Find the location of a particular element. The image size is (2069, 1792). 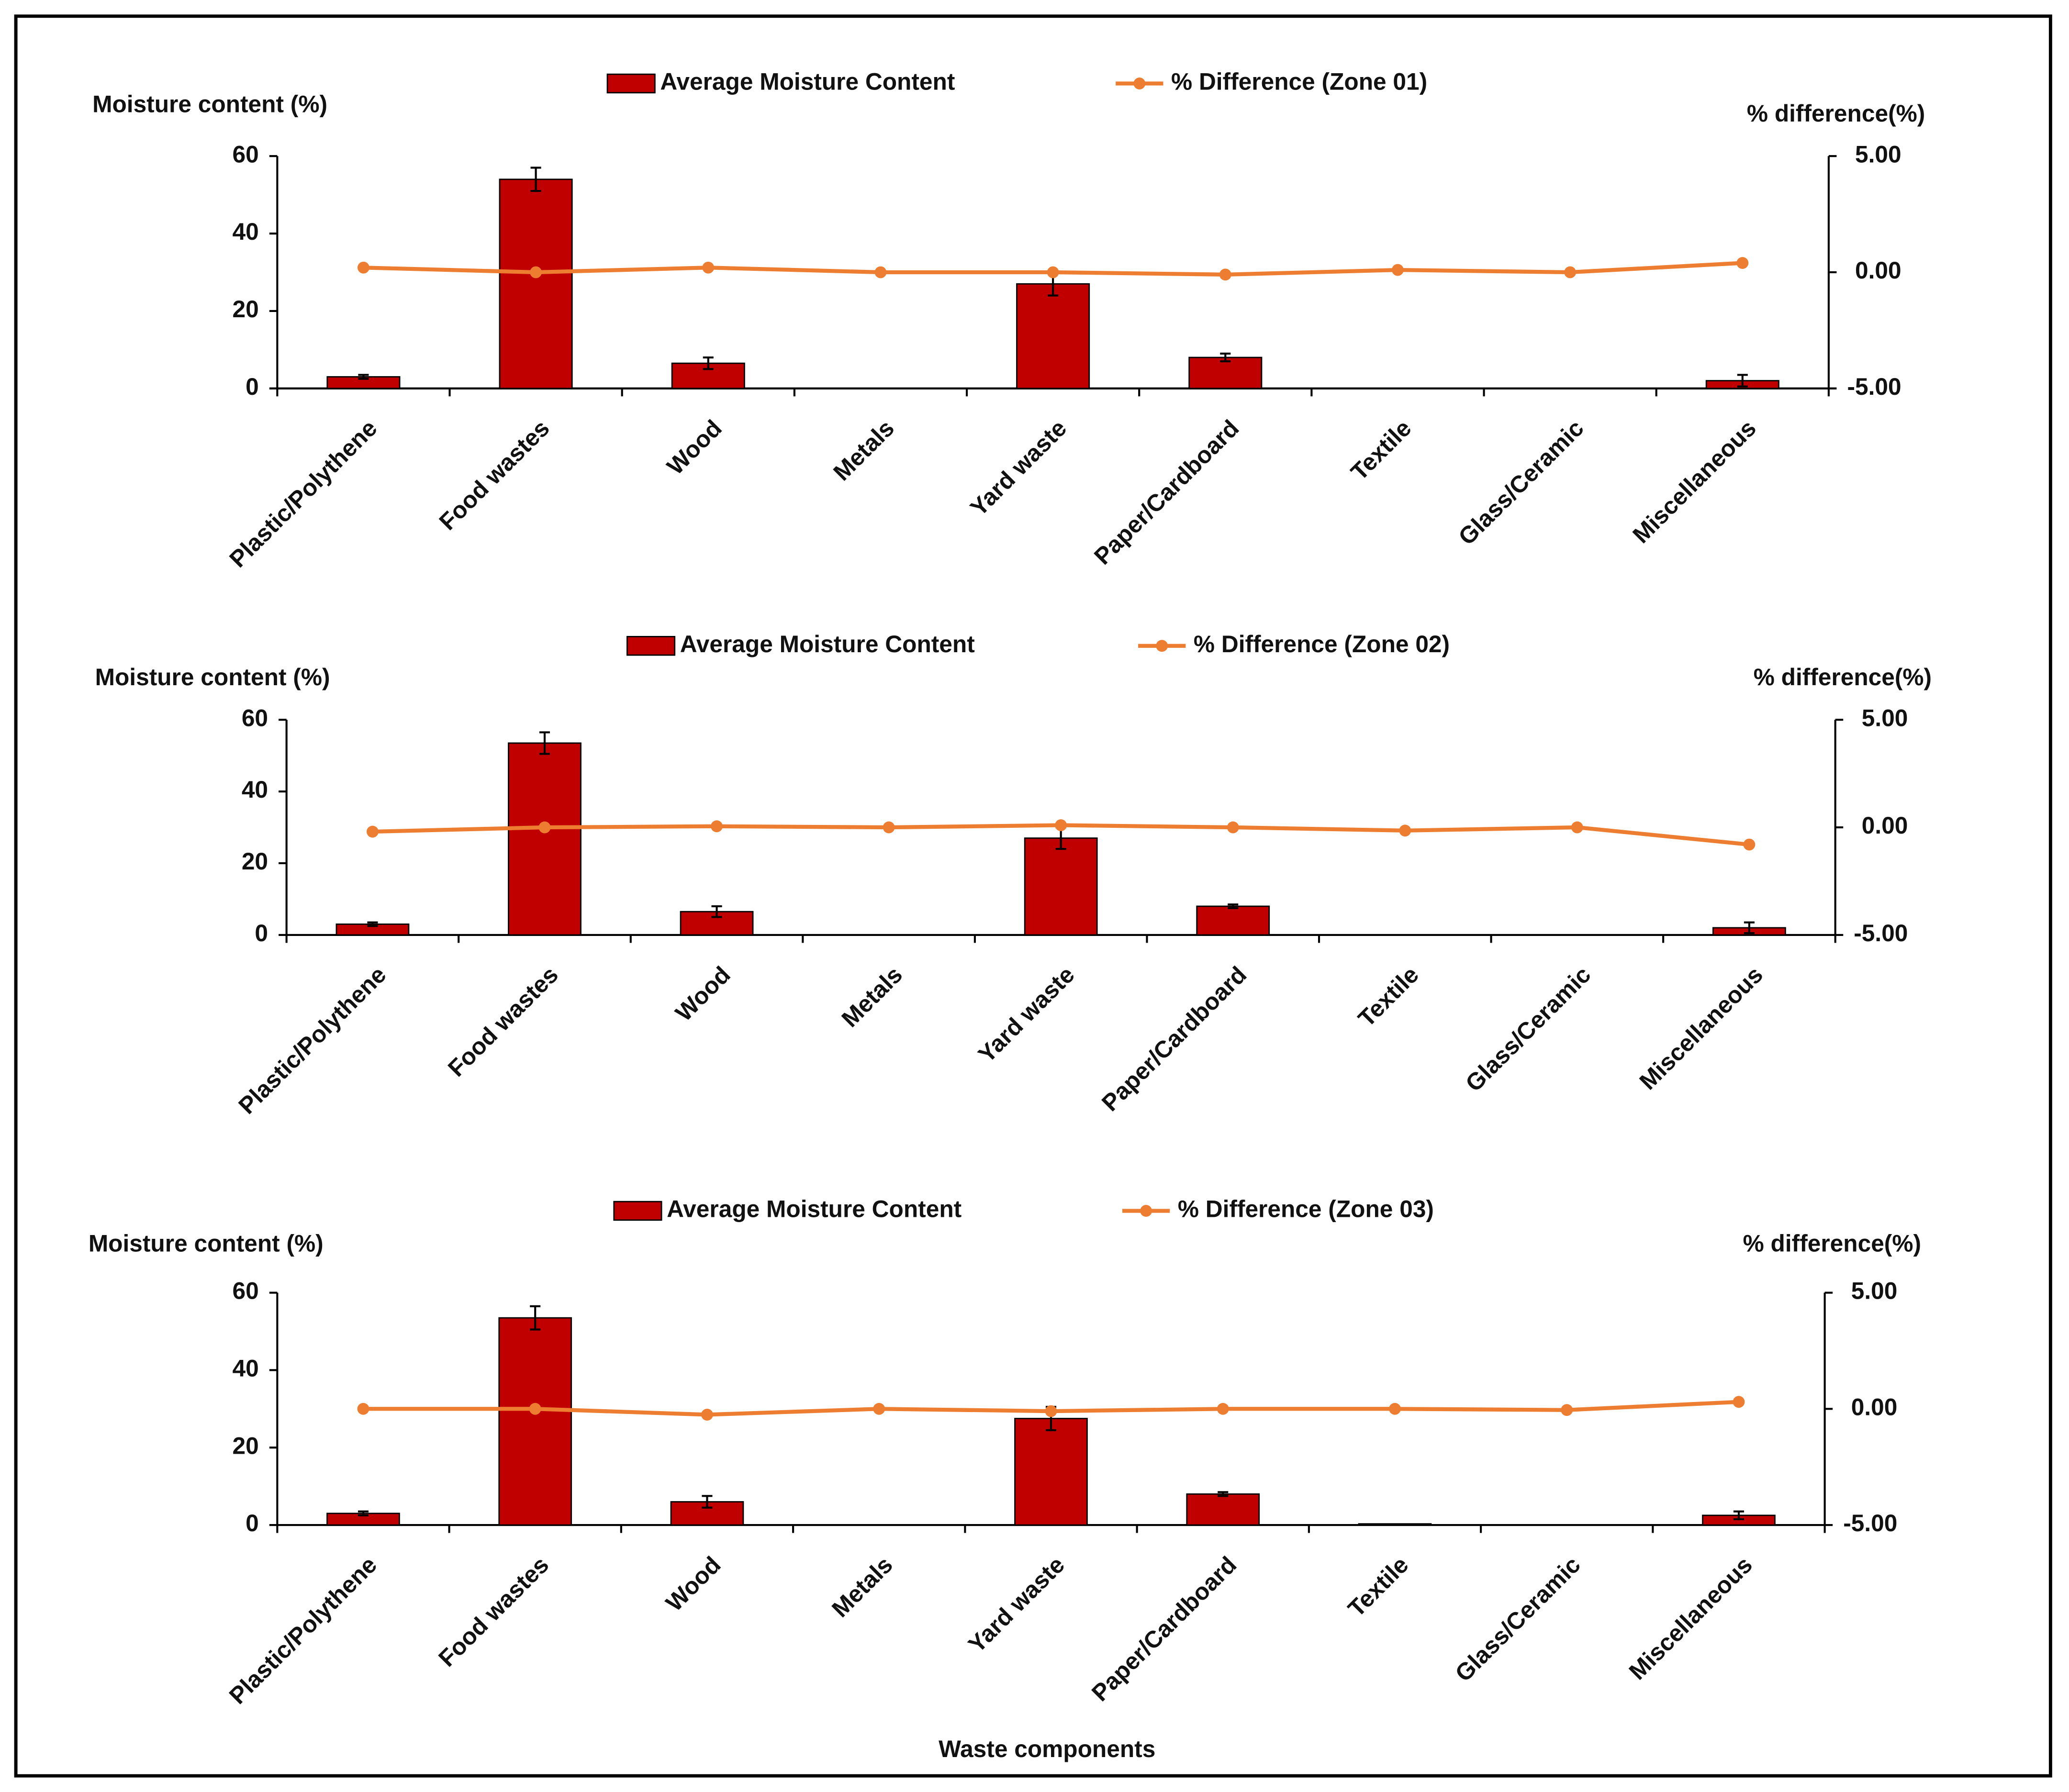

legend-label: % Difference (Zone 03) is located at coordinates (1306, 1209).